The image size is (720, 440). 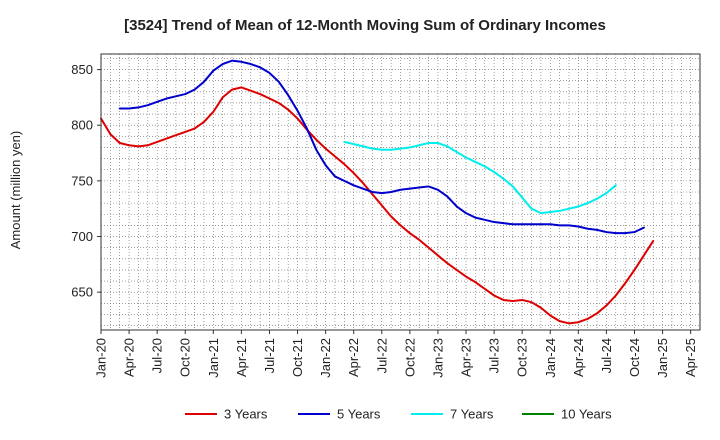 What do you see at coordinates (634, 357) in the screenshot?
I see `x-tick-label: Oct-24` at bounding box center [634, 357].